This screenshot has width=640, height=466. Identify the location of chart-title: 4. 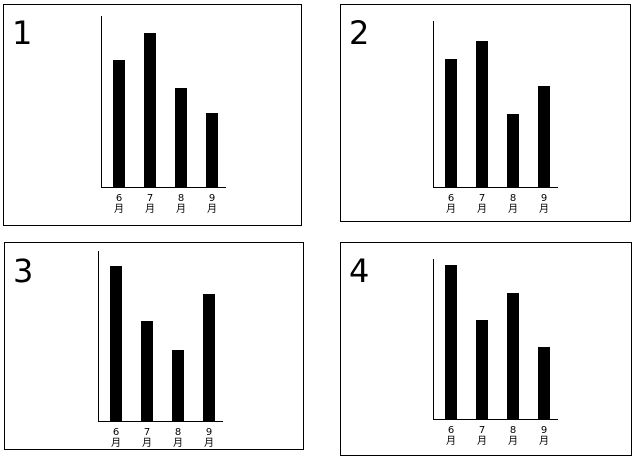
(359, 271).